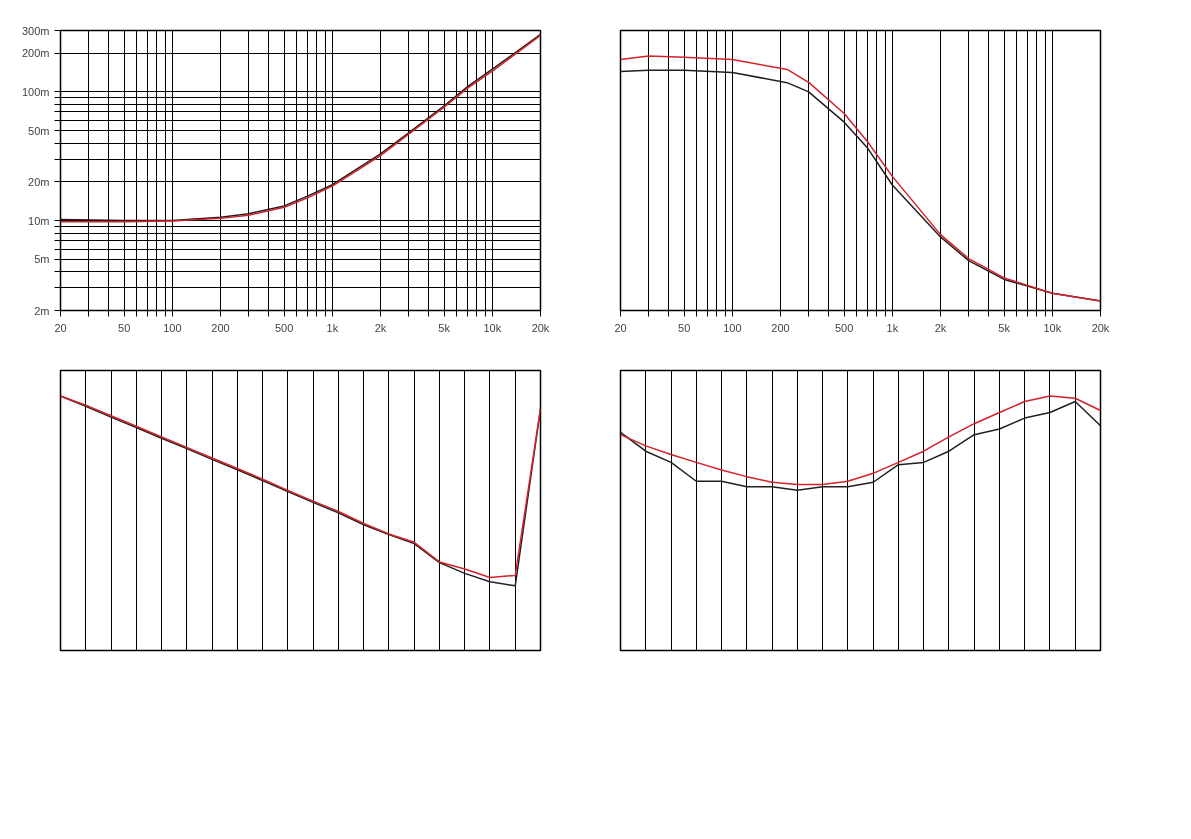  Describe the element at coordinates (35, 53) in the screenshot. I see `y-tick-label: 200m` at that location.